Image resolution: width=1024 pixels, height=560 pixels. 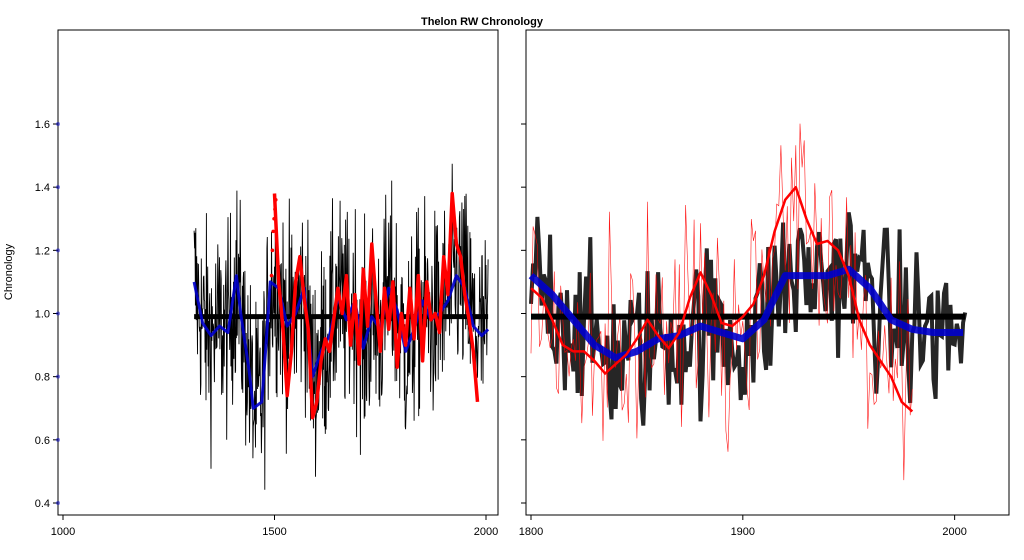 What do you see at coordinates (376, 305) in the screenshot?
I see `red-smooth-left` at bounding box center [376, 305].